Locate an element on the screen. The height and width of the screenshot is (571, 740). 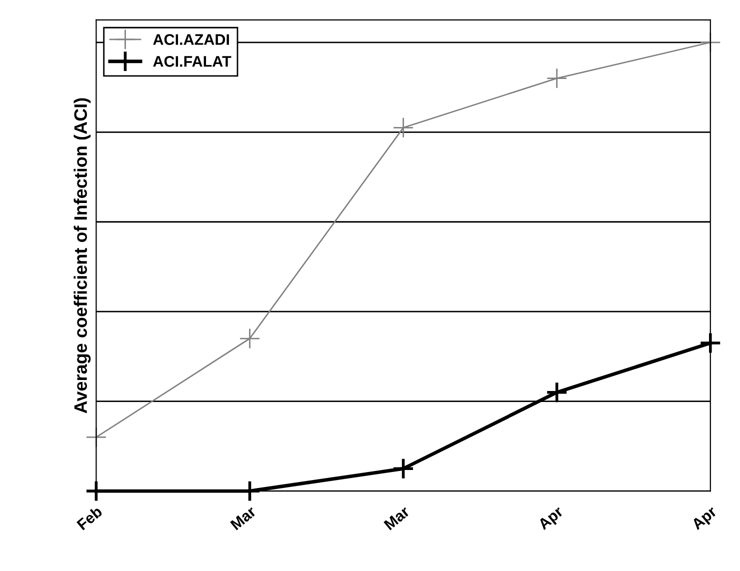
legend-label: ACI.FALAT is located at coordinates (192, 61).